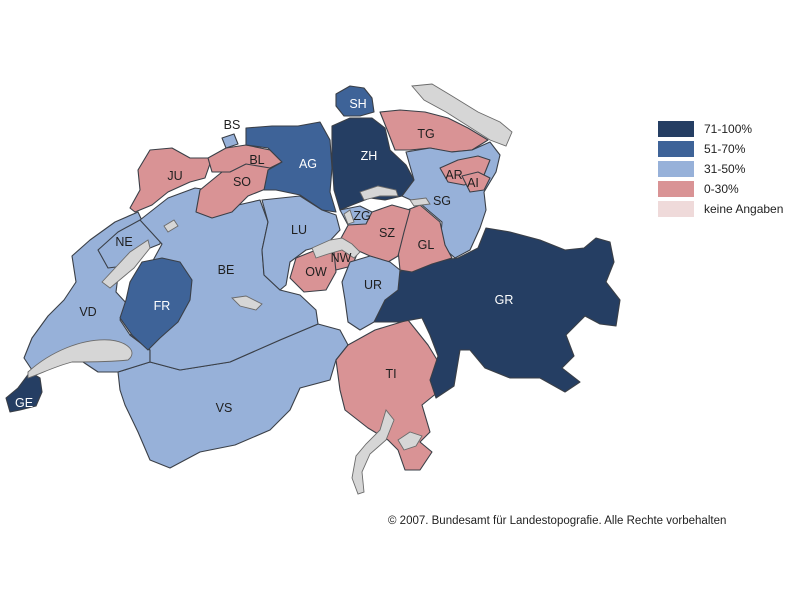  Describe the element at coordinates (462, 115) in the screenshot. I see `lake-constance` at that location.